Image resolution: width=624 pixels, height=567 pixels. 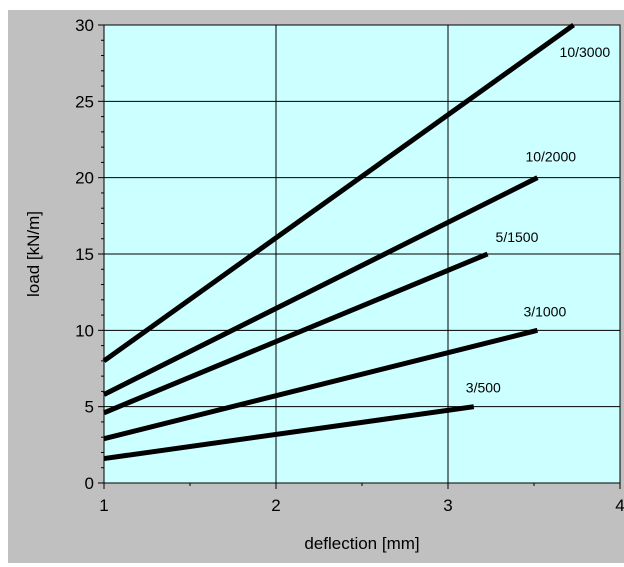 What do you see at coordinates (84, 254) in the screenshot?
I see `y-tick-label: 15` at bounding box center [84, 254].